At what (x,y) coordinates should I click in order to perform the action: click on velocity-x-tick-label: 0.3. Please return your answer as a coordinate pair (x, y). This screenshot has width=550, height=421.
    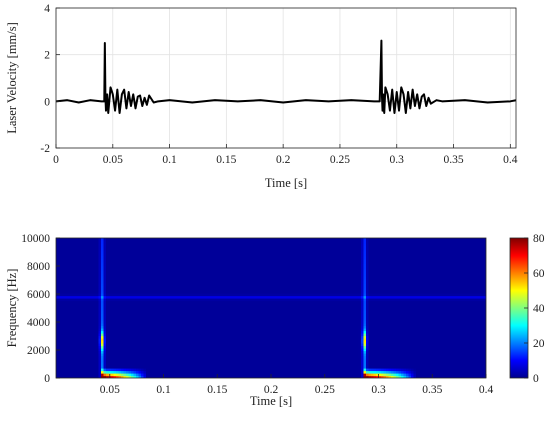
    Looking at the image, I should click on (397, 160).